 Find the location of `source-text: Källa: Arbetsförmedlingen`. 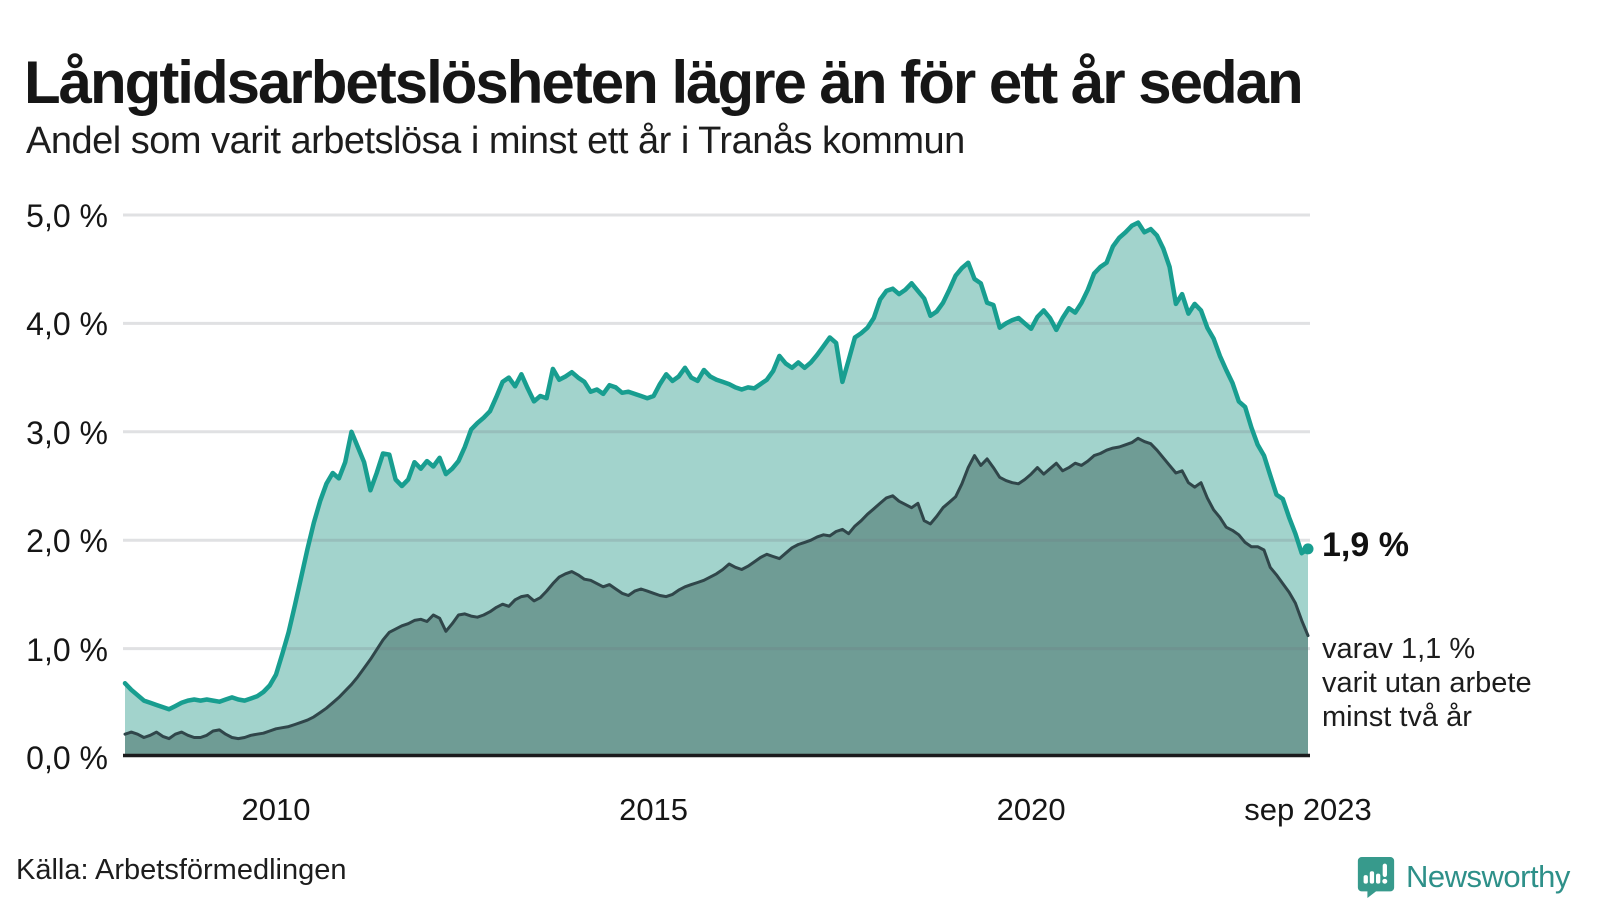

source-text: Källa: Arbetsförmedlingen is located at coordinates (181, 870).